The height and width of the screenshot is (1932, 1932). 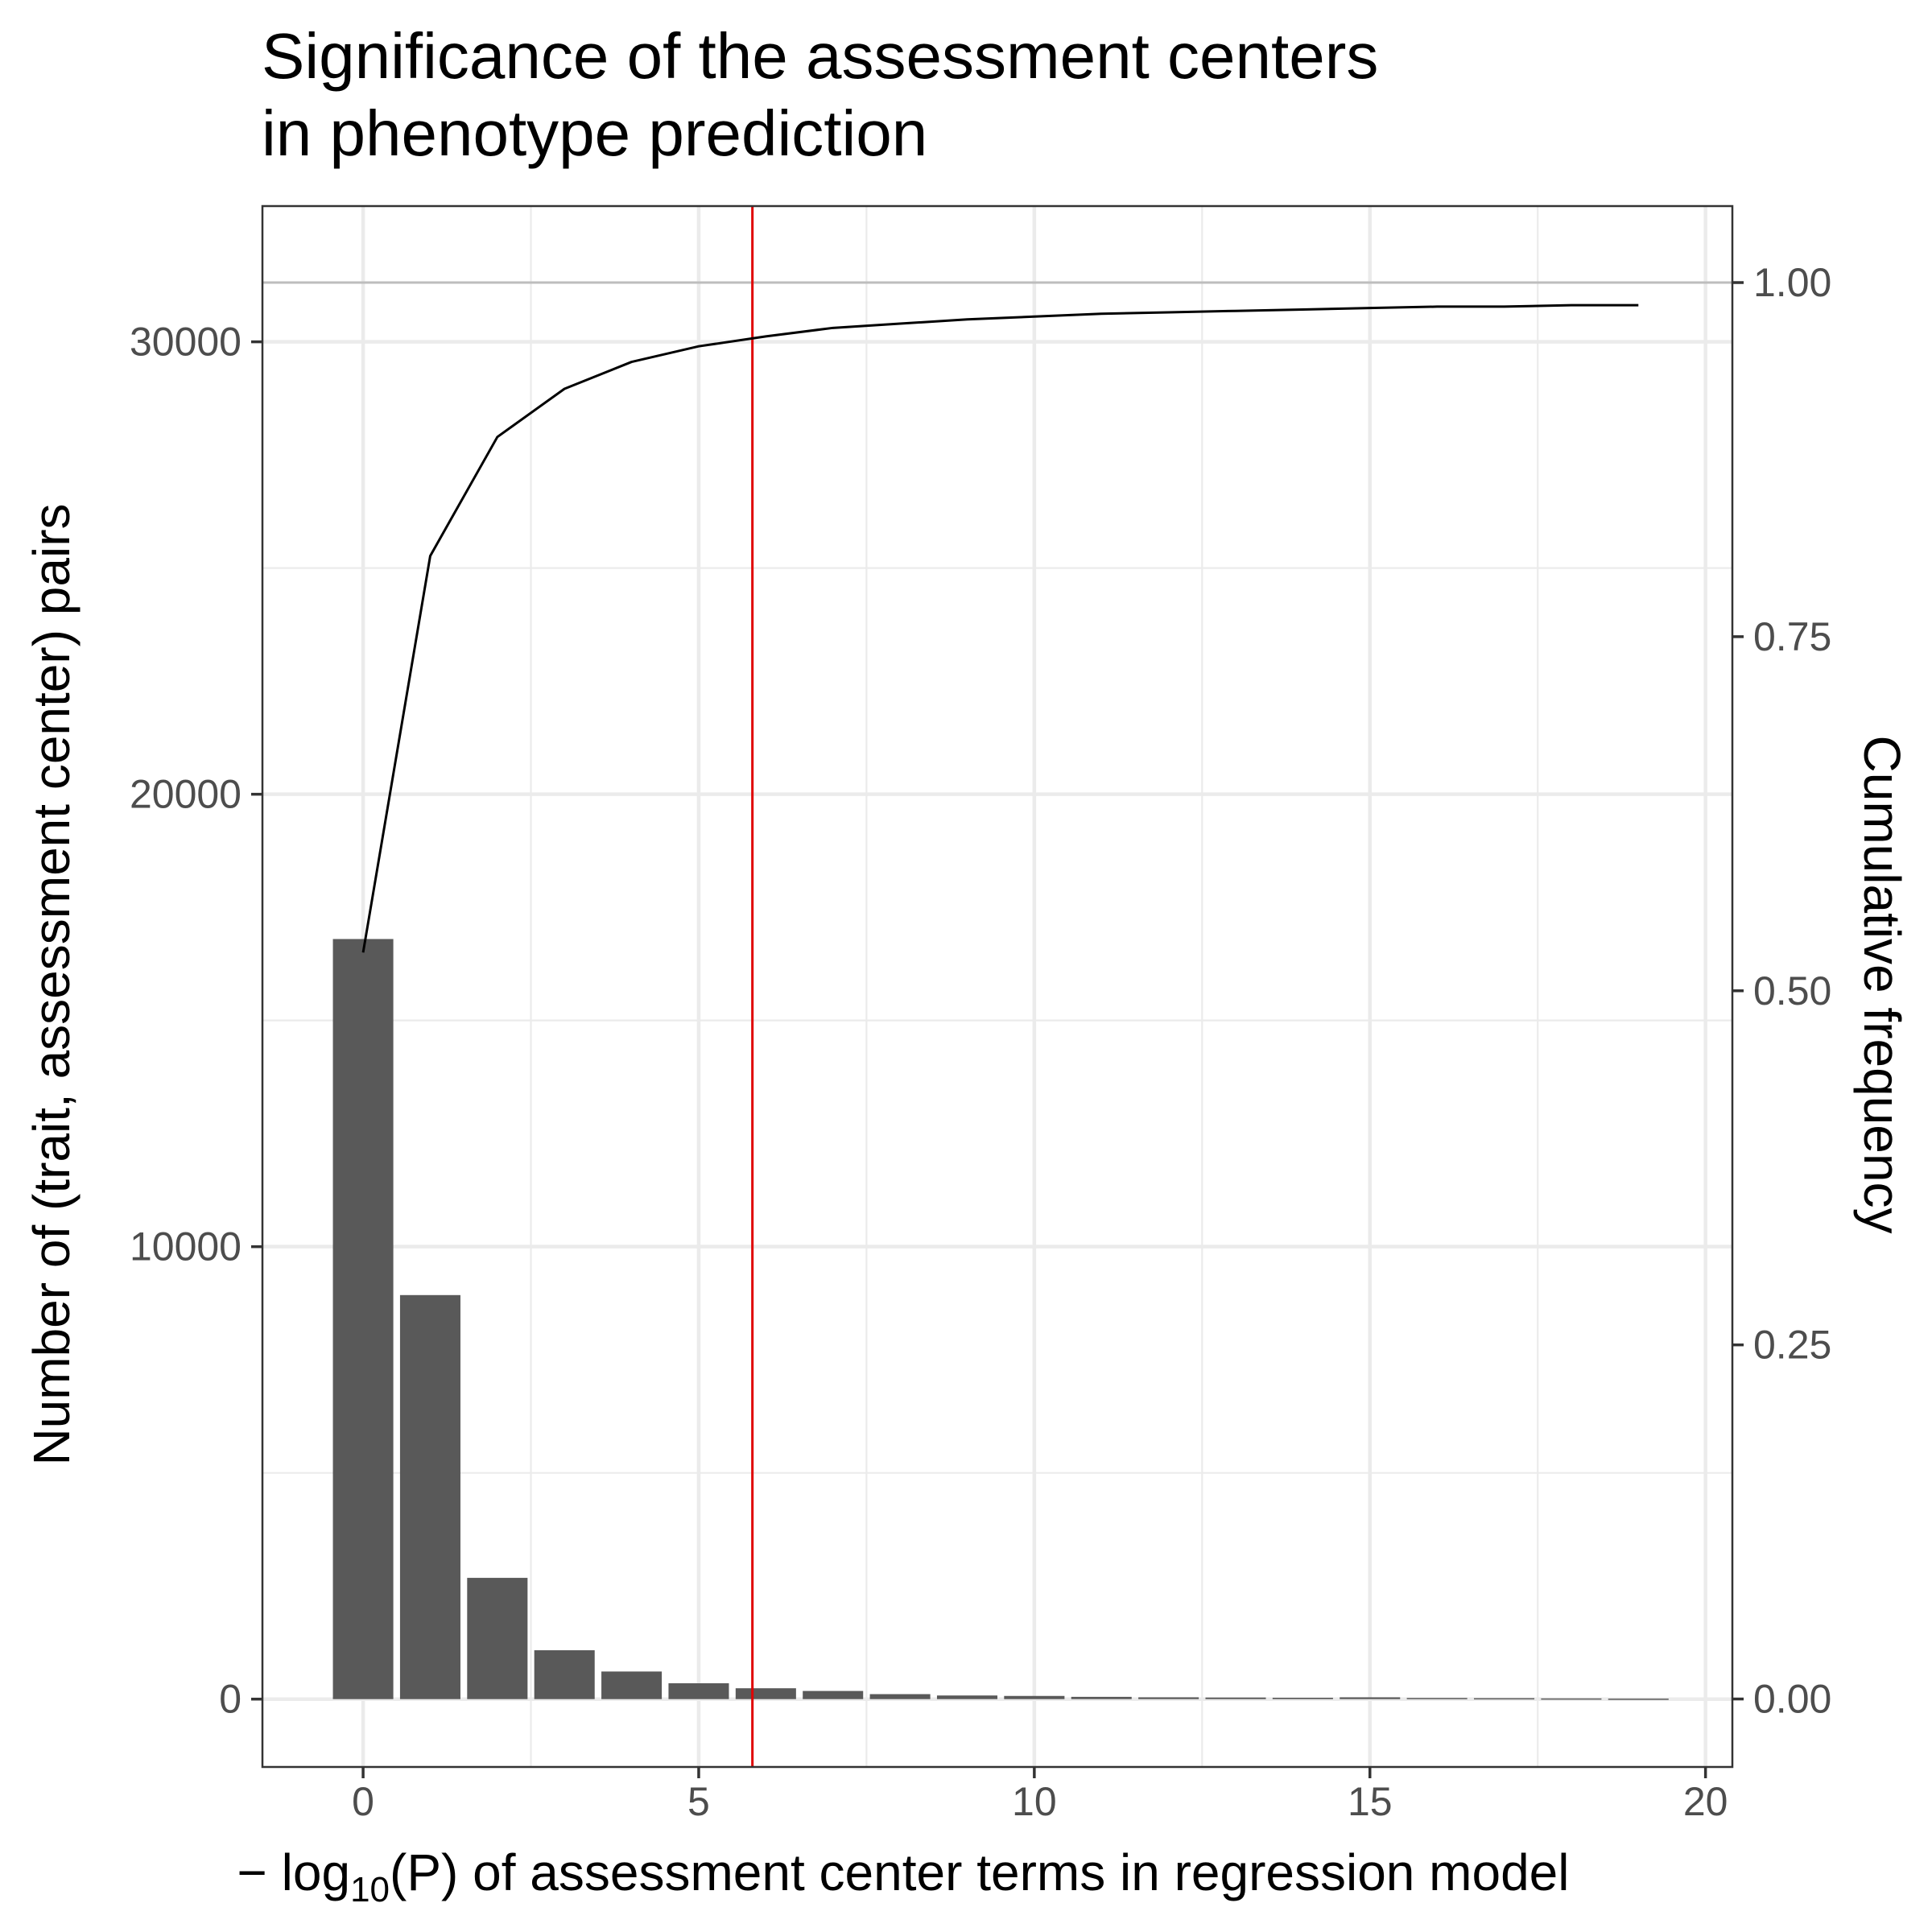 I want to click on y-tick-label: 10000, so click(x=186, y=1246).